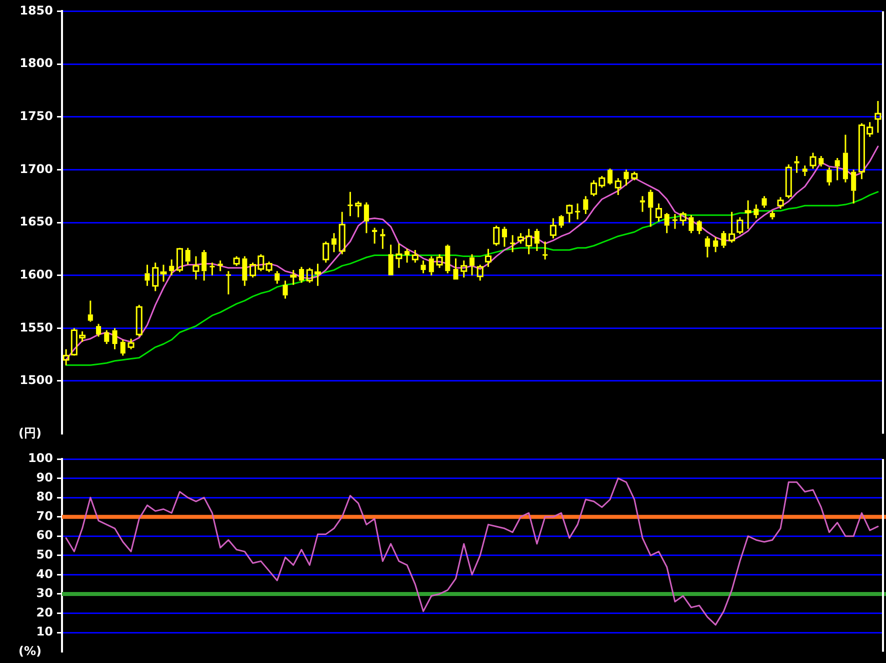  What do you see at coordinates (44, 497) in the screenshot?
I see `y-tick-label: 80` at bounding box center [44, 497].